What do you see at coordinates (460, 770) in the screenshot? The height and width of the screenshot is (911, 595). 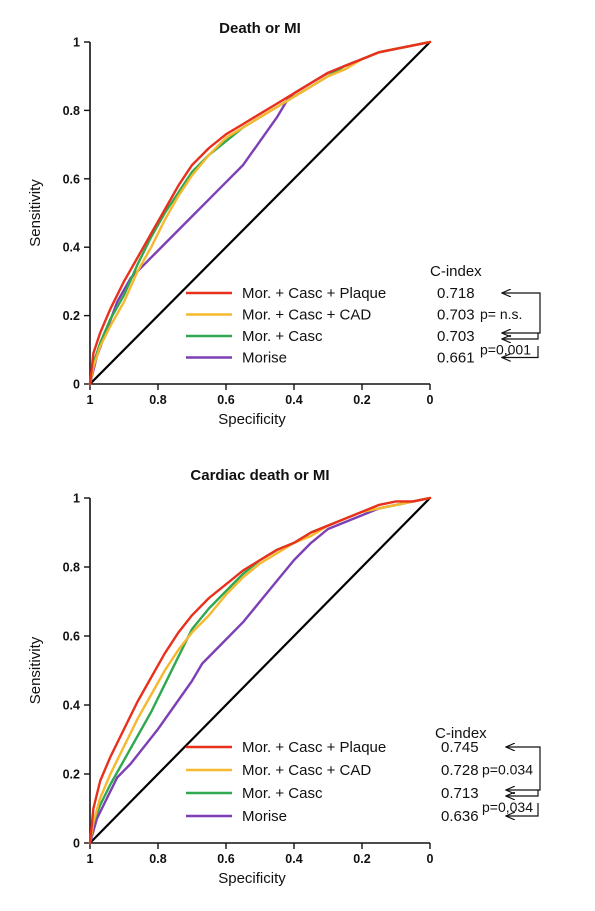 I see `c-index-value: 0.728` at bounding box center [460, 770].